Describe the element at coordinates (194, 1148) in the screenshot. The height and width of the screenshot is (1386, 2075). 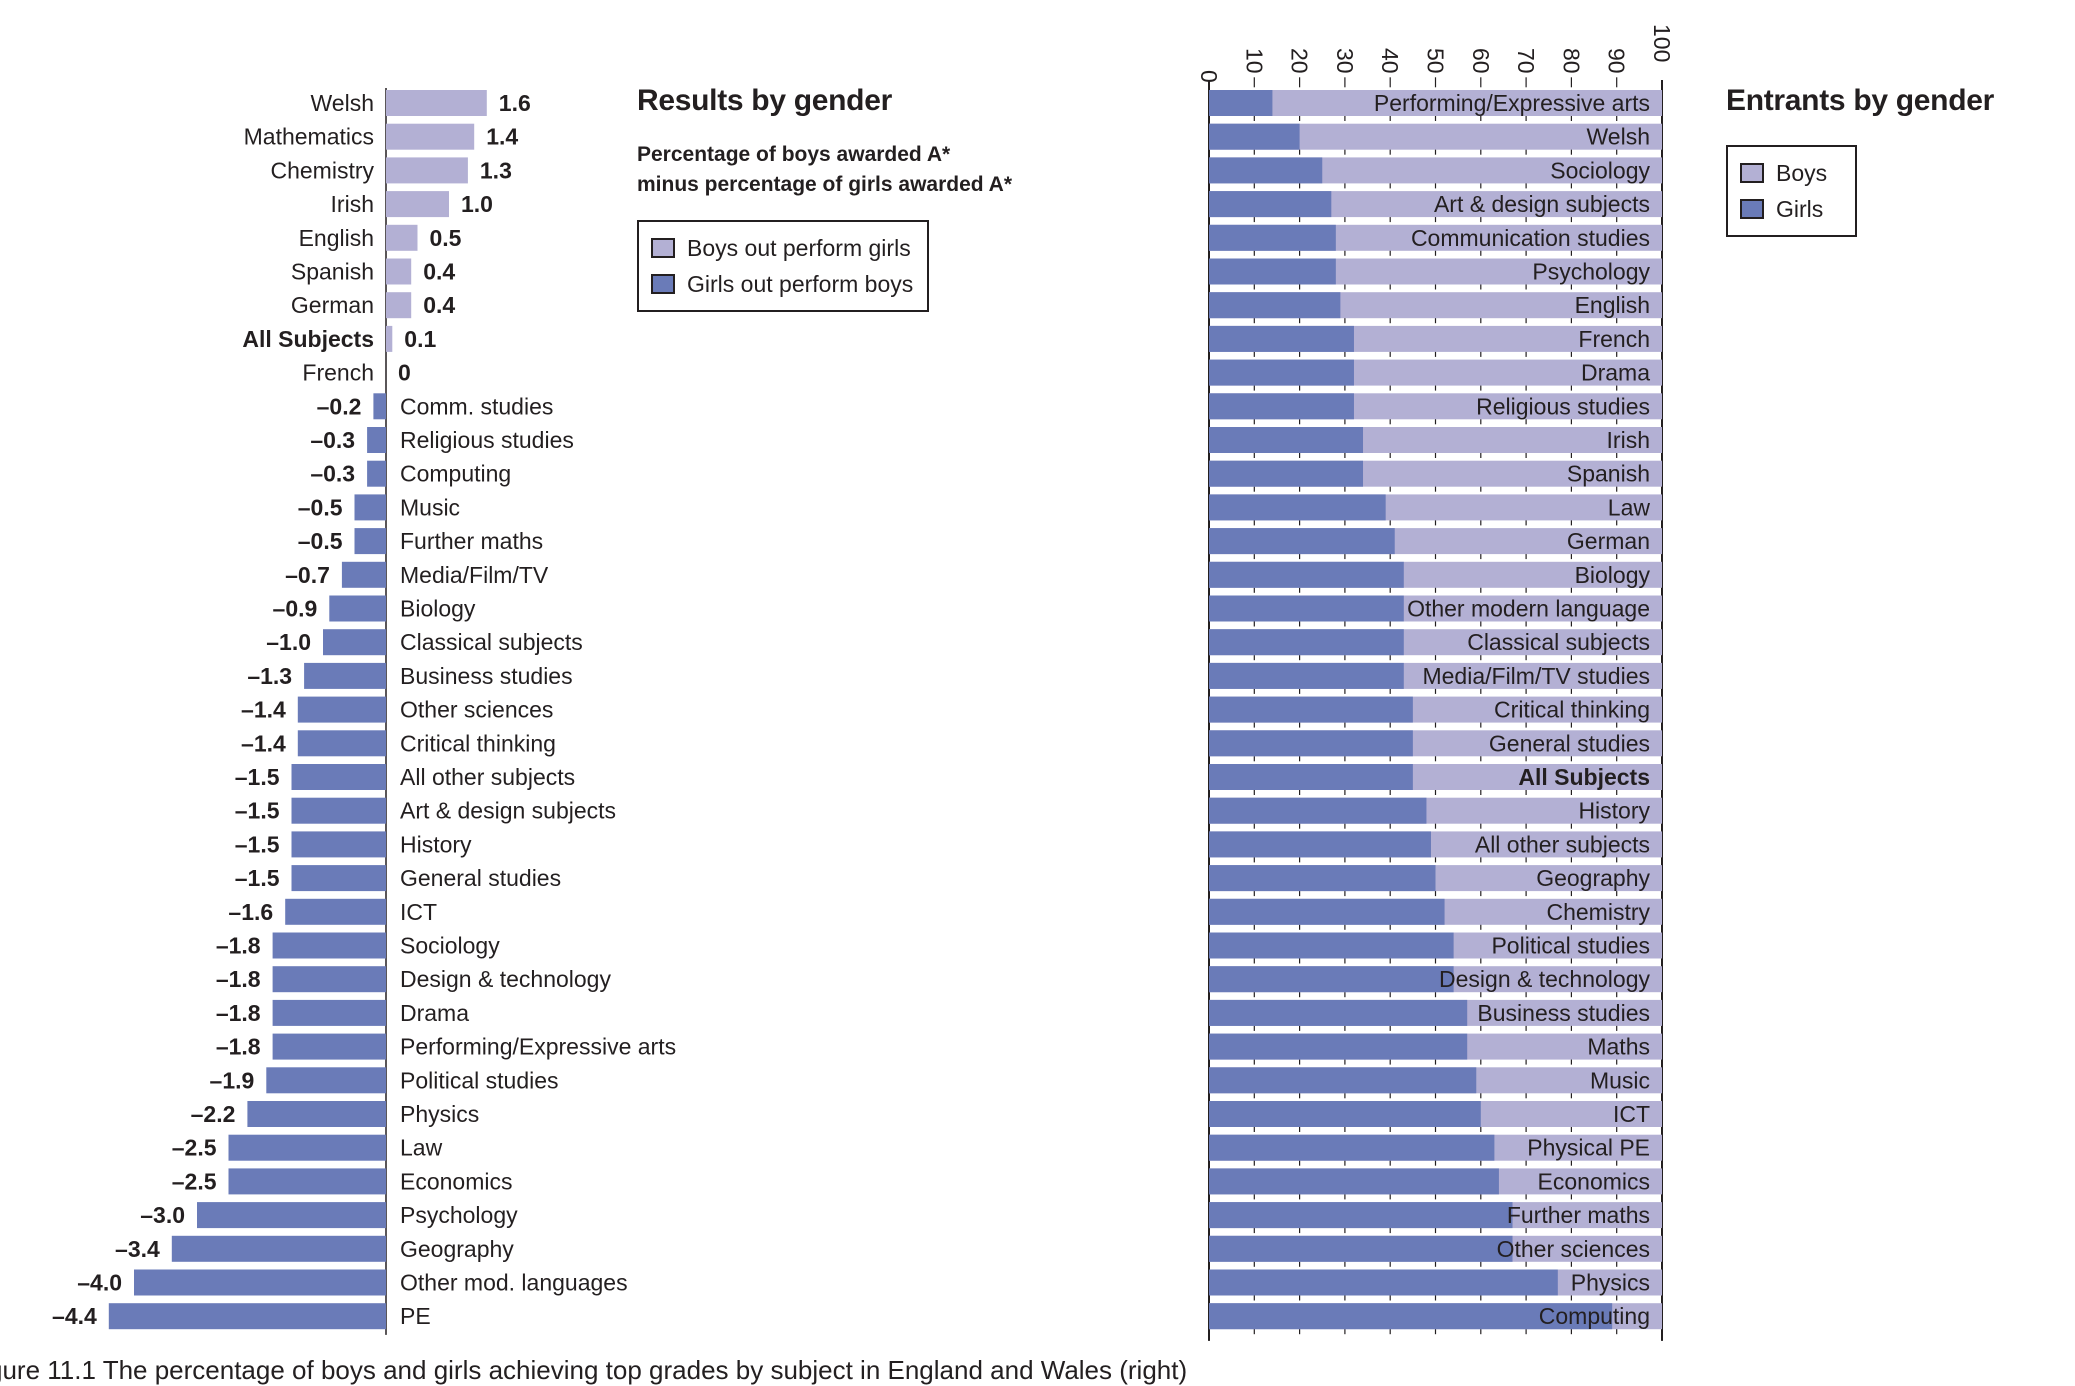
I see `value-label: –2.5` at that location.